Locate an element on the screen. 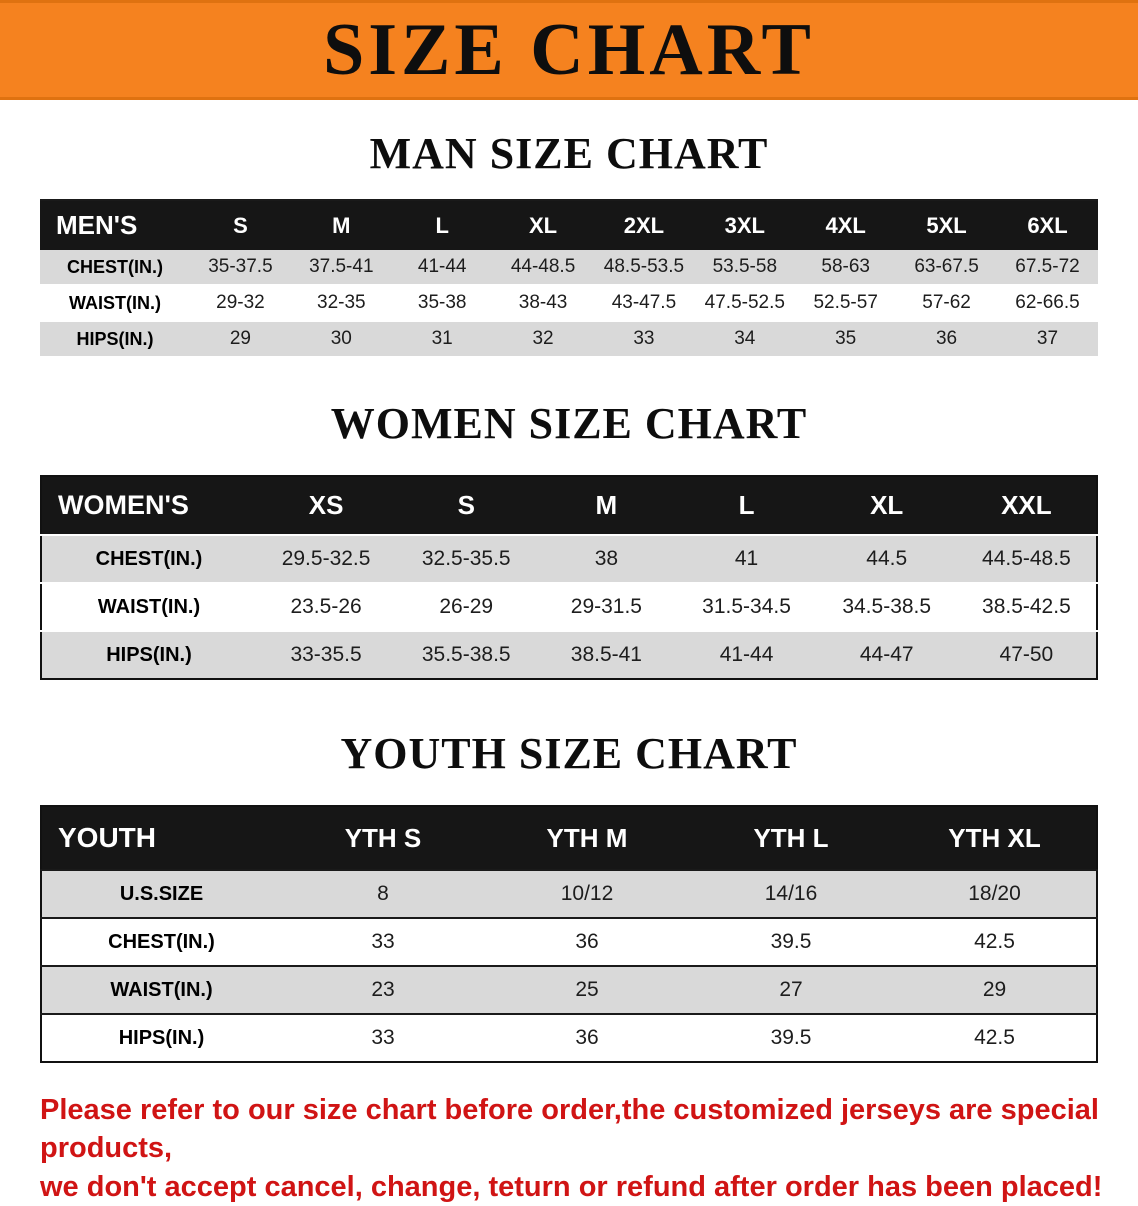 Image resolution: width=1138 pixels, height=1206 pixels. table-cell: 44-47 is located at coordinates (886, 654).